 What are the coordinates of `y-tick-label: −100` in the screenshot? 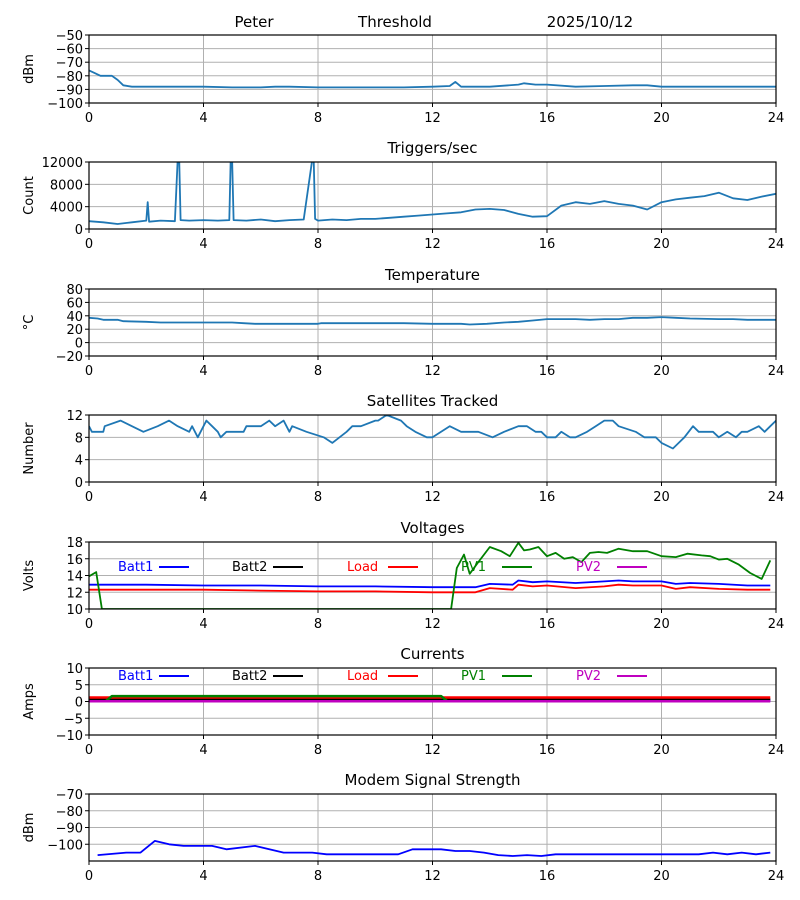 It's located at (65, 104).